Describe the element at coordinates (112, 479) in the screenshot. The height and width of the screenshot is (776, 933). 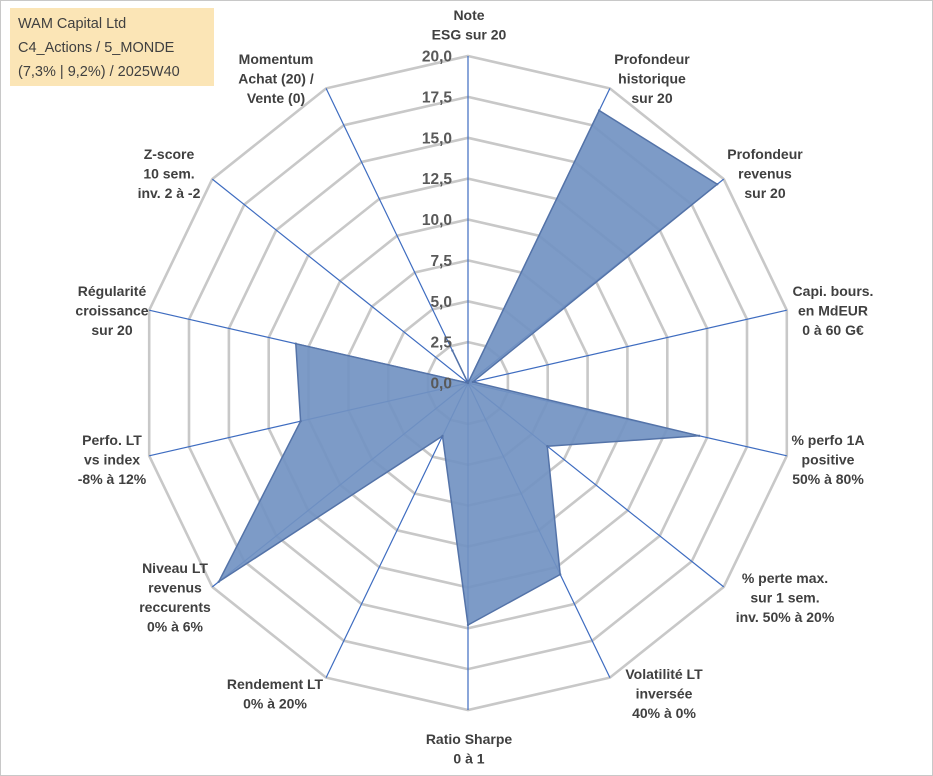
I see `axis-label-line: -8% à 12%` at that location.